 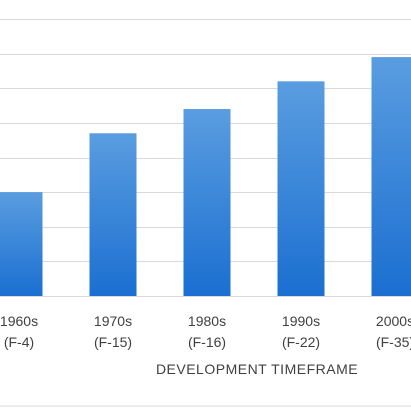 I want to click on x-tick-label: 1980s (F-16), so click(x=207, y=331).